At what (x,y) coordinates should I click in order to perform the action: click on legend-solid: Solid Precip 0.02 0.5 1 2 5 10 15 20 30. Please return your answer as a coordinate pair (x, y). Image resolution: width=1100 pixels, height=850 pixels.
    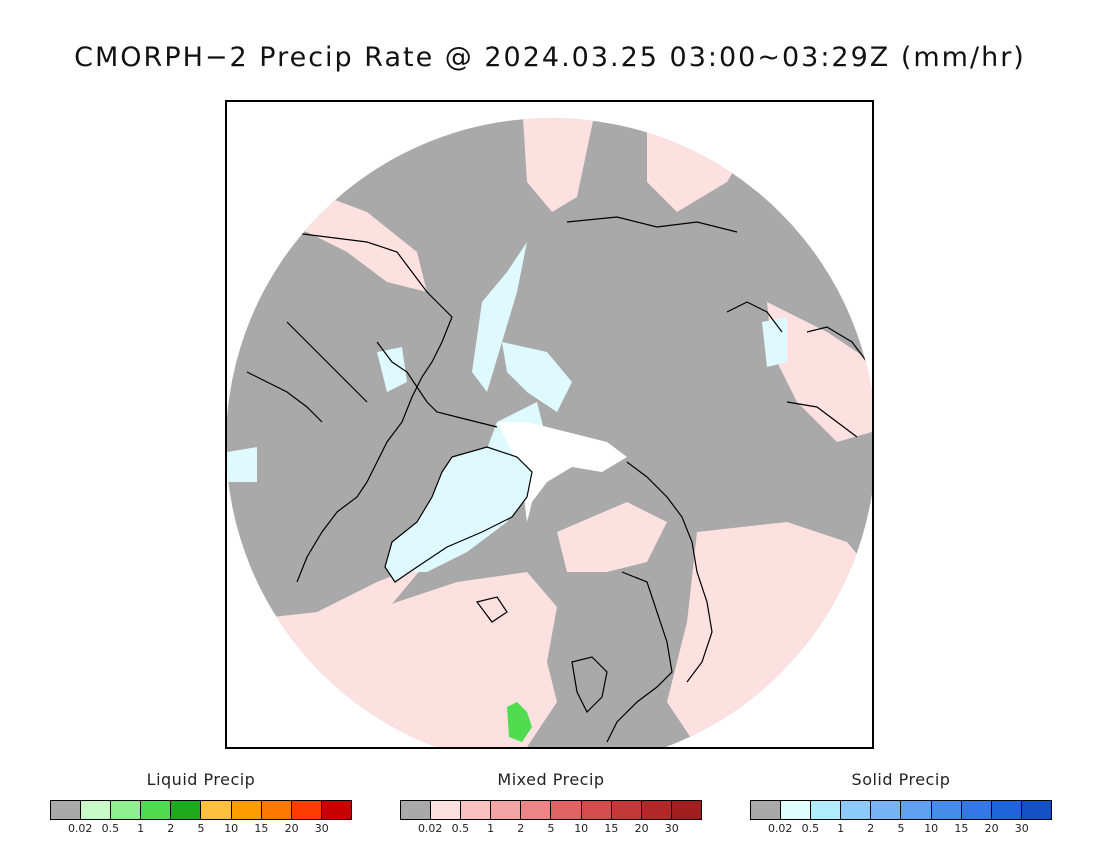
    Looking at the image, I should click on (901, 804).